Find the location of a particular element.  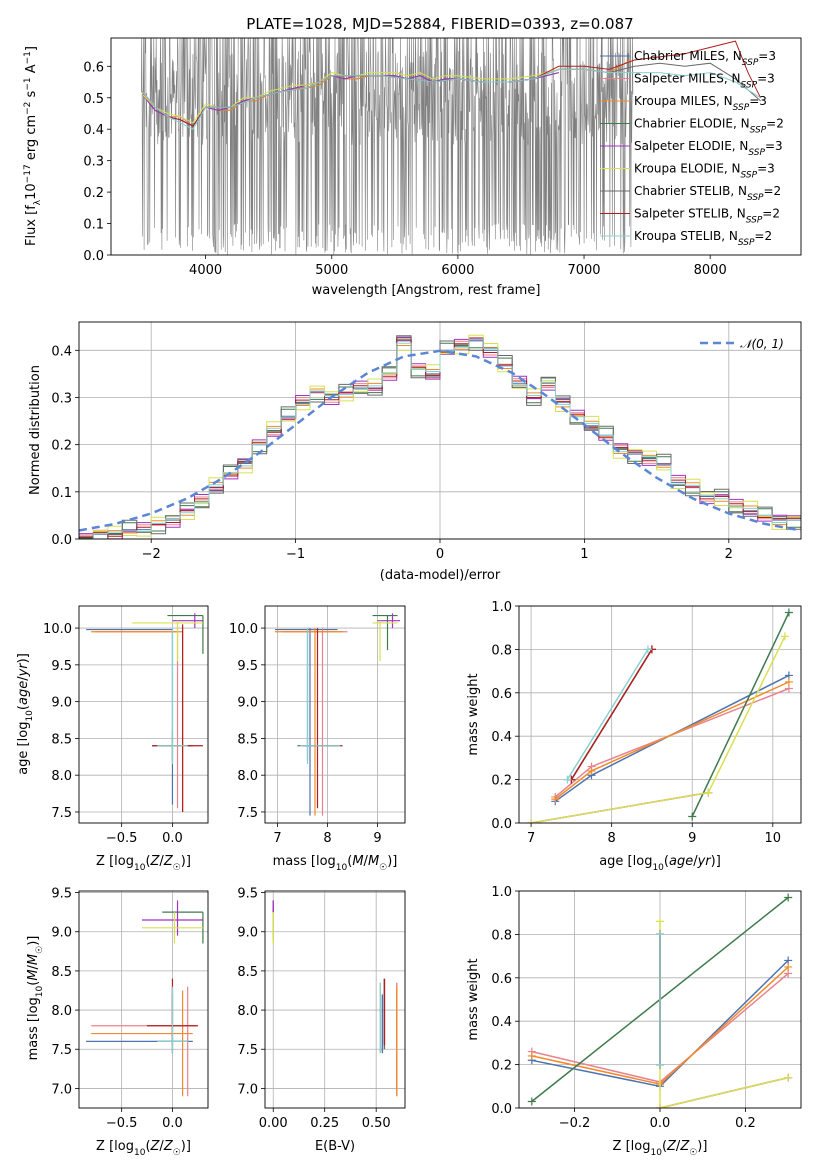

plot-area-massweight_vs_Z is located at coordinates (660, 1000).